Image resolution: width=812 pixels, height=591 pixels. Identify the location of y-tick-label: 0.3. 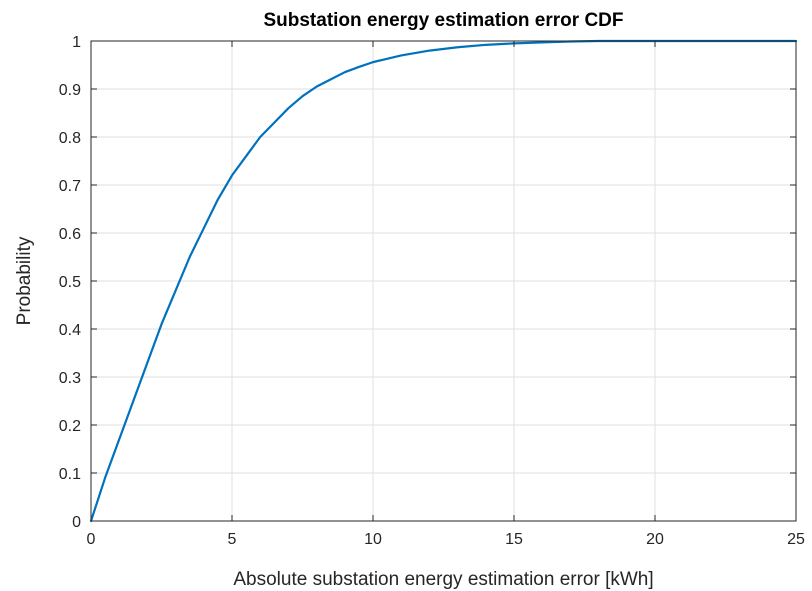
(70, 378).